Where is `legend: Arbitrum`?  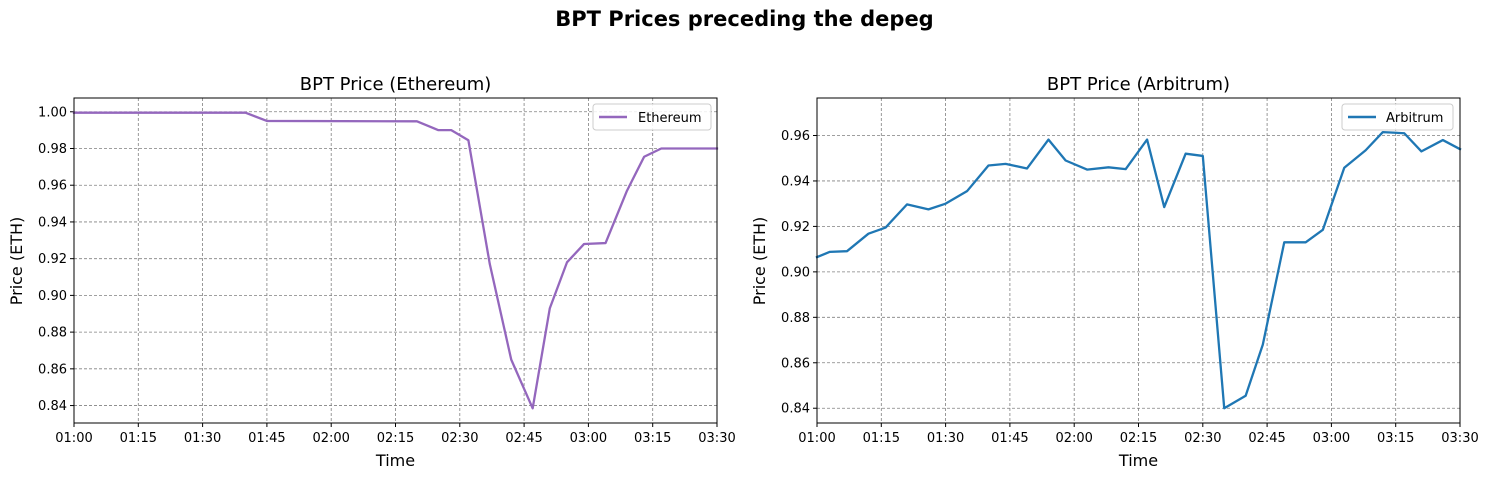 legend: Arbitrum is located at coordinates (1397, 117).